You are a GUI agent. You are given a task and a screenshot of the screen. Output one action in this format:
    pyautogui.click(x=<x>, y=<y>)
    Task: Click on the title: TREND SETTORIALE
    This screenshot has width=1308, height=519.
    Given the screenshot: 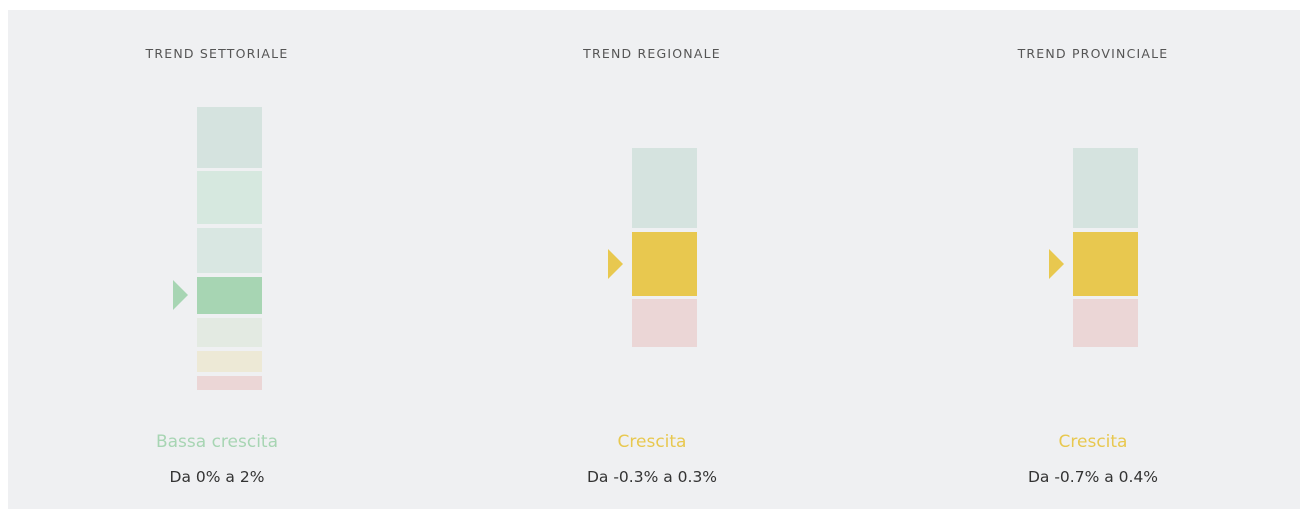 What is the action you would take?
    pyautogui.click(x=217, y=53)
    